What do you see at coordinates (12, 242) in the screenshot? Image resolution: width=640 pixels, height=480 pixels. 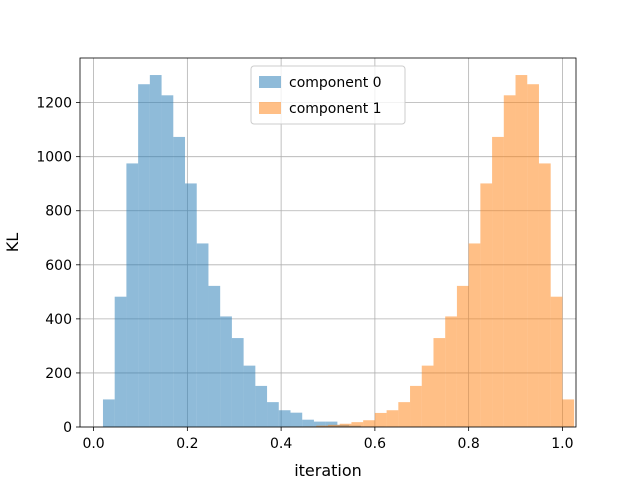 I see `y-axis-label: KL` at bounding box center [12, 242].